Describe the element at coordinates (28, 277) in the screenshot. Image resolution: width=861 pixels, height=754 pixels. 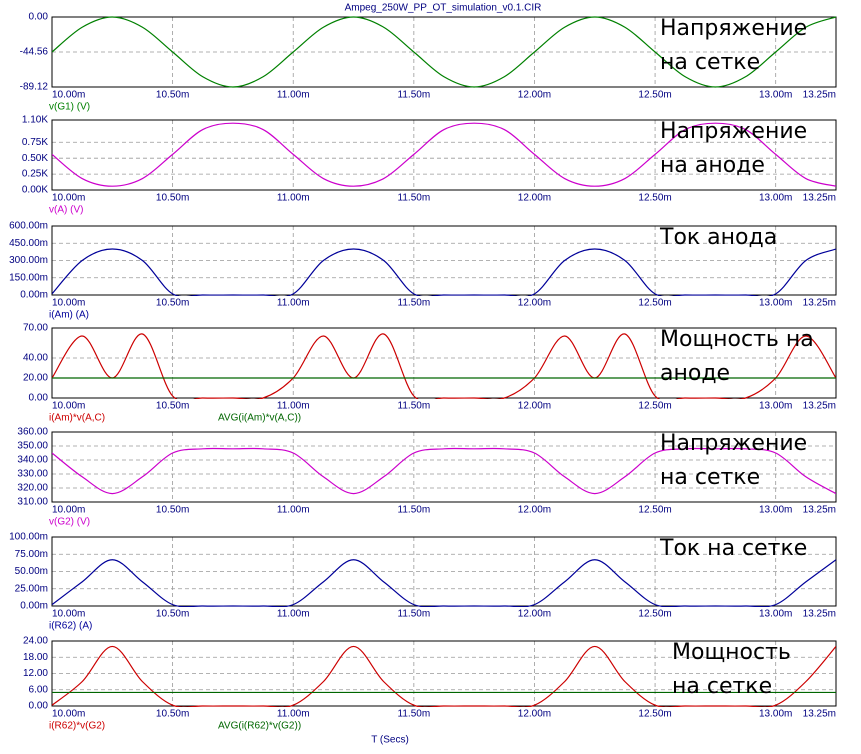
I see `y-tick-label: 150.00m` at that location.